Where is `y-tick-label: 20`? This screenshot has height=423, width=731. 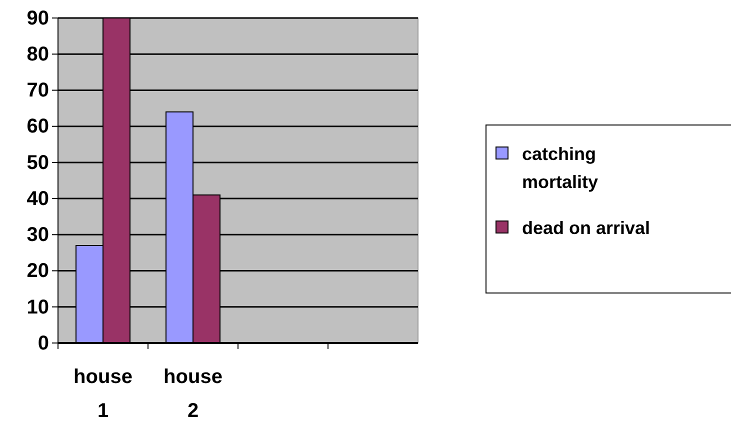
y-tick-label: 20 is located at coordinates (37, 271).